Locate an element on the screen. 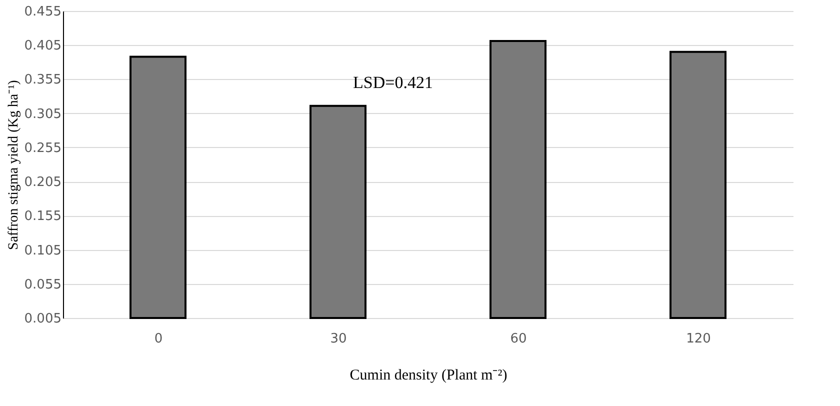  x-axis-title: Cumin density (Plant m⁻²) is located at coordinates (429, 376).